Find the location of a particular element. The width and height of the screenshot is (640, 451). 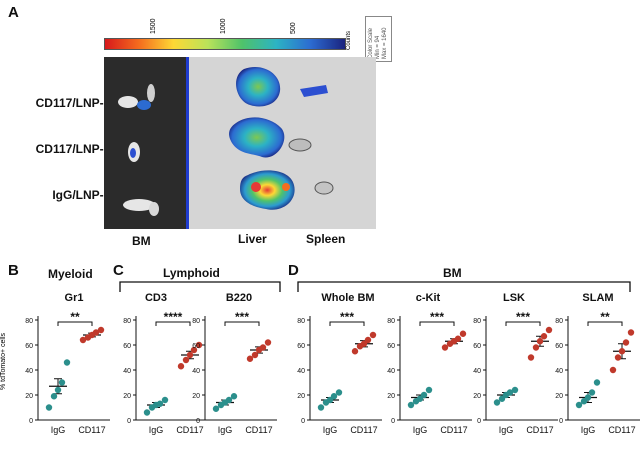

plot-gr1: Gr1 0 20 40 60 80 IgG CD117 ** is located at coordinates (67, 363).